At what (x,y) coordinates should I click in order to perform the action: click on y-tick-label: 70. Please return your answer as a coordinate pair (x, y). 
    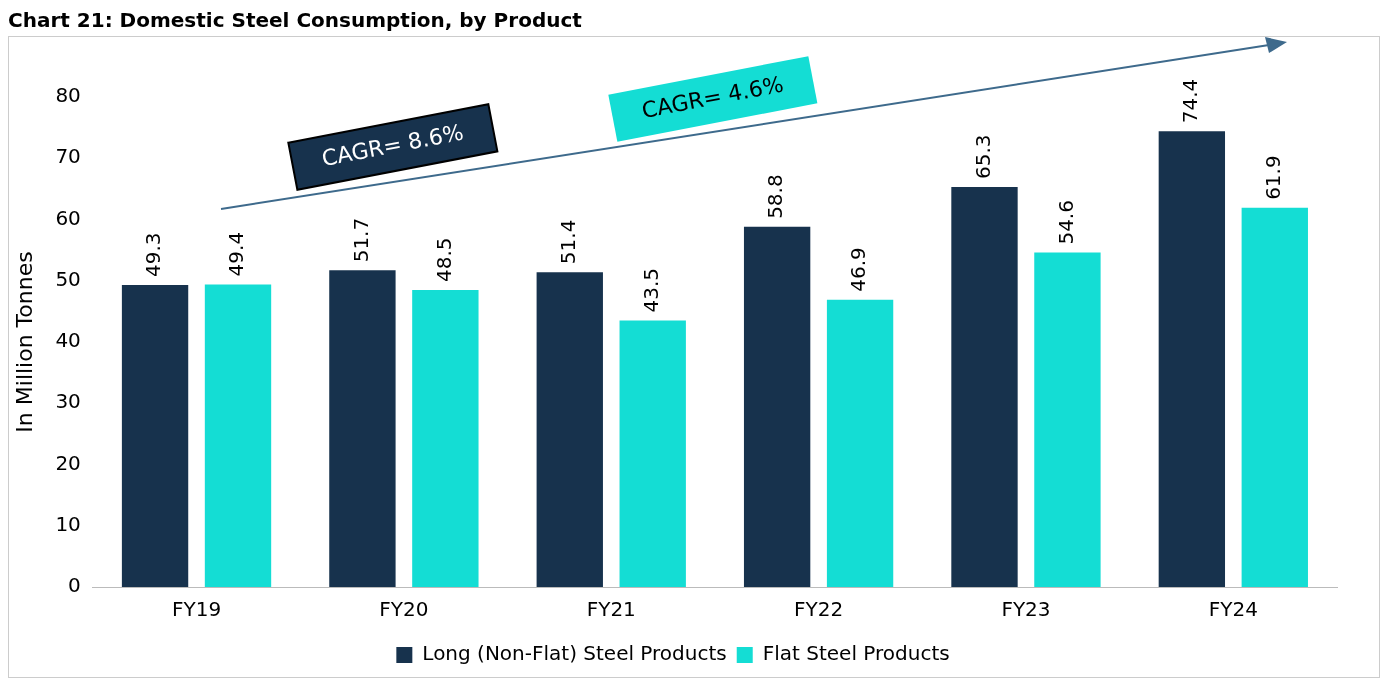
    Looking at the image, I should click on (68, 156).